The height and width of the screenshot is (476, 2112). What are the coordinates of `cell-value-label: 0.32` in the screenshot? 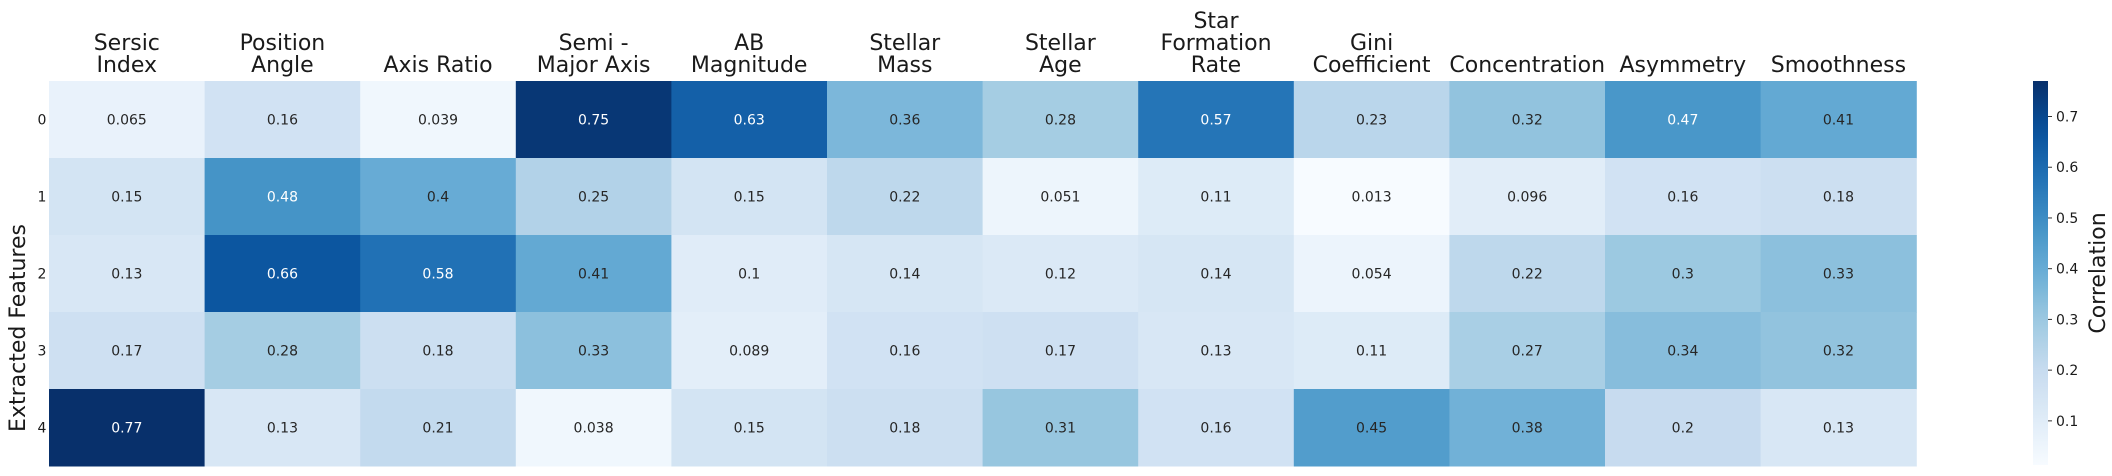 It's located at (1838, 352).